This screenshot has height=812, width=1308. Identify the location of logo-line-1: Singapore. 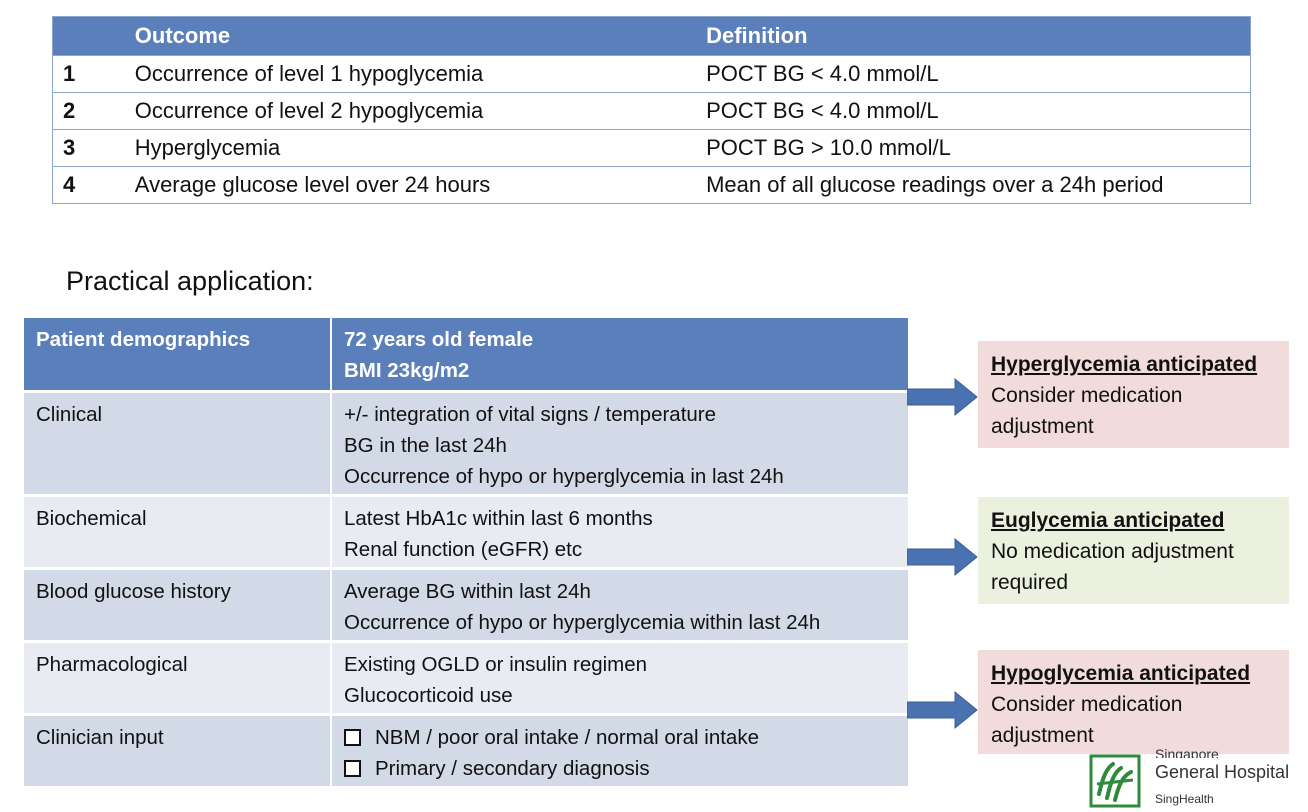
(1187, 752).